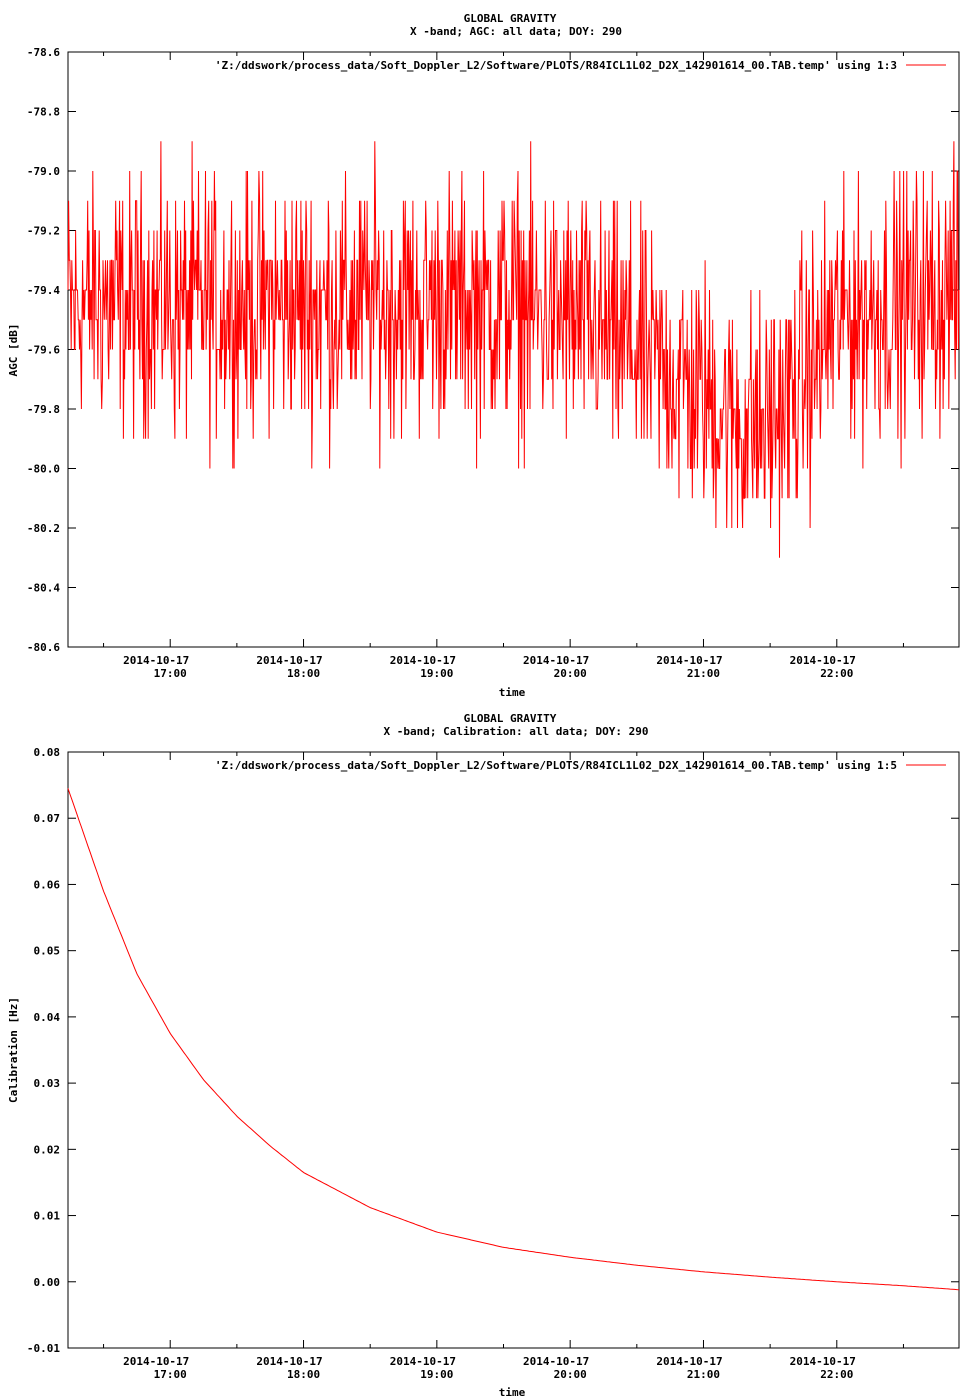 The image size is (980, 1400). Describe the element at coordinates (43, 231) in the screenshot. I see `agc-y-tick-label: -79.2` at that location.